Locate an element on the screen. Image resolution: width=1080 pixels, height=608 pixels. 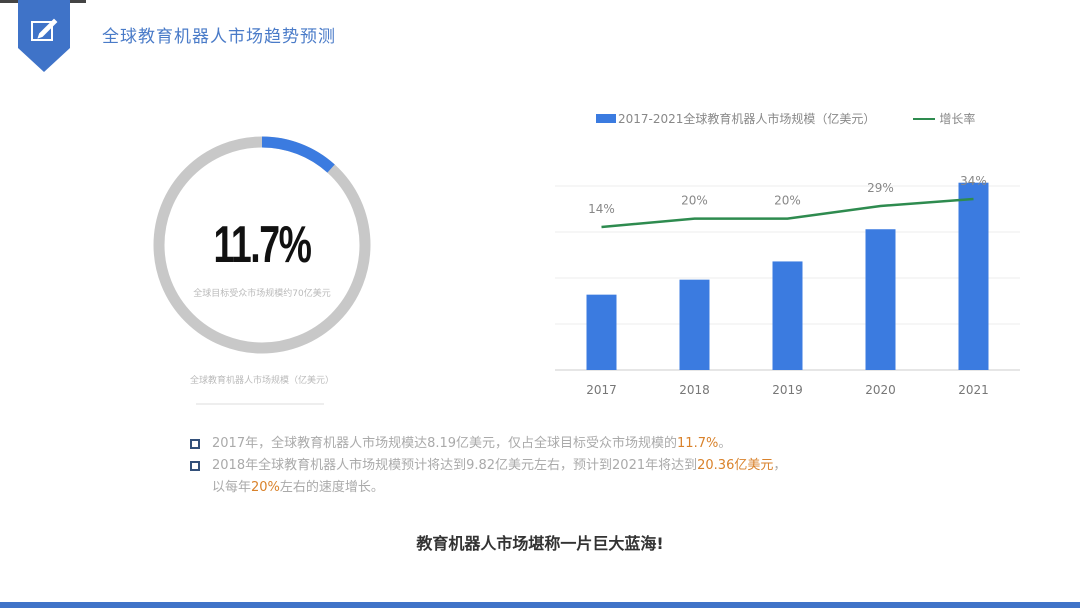
donut-caption: 全球教育机器人市场规模（亿美元） is located at coordinates (261, 381).